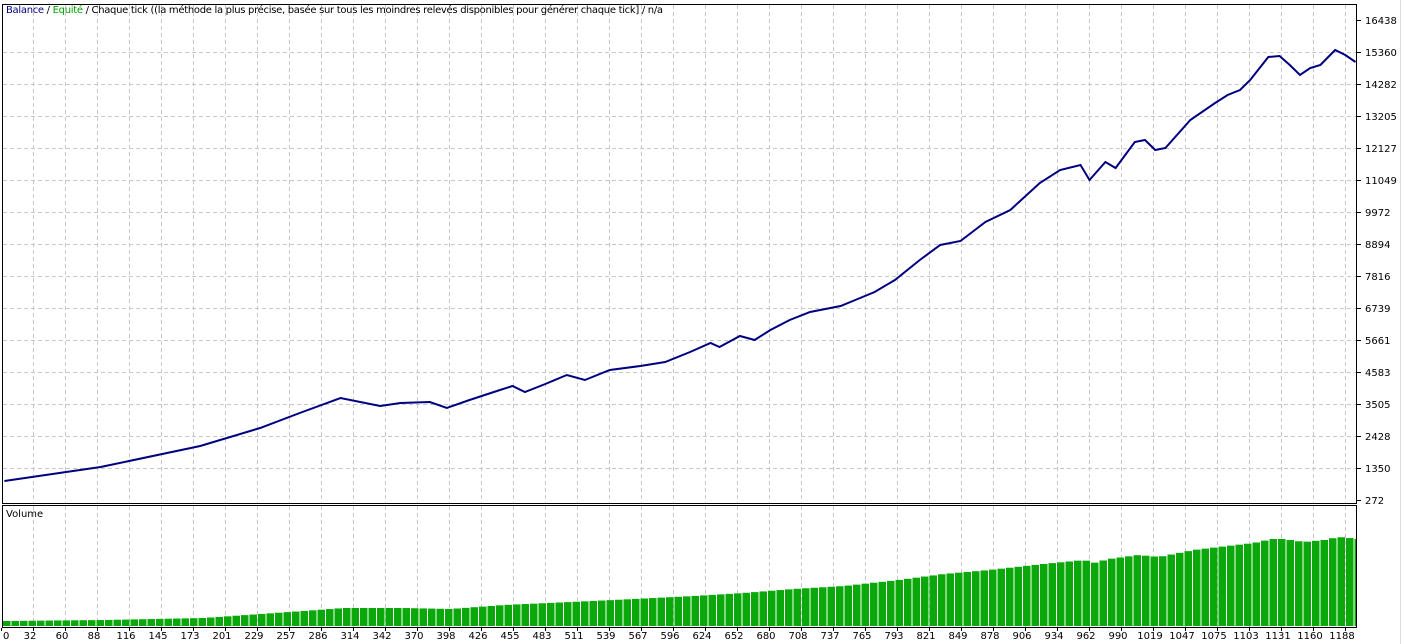 The image size is (1404, 644). What do you see at coordinates (1381, 21) in the screenshot?
I see `y-tick-label: 16438` at bounding box center [1381, 21].